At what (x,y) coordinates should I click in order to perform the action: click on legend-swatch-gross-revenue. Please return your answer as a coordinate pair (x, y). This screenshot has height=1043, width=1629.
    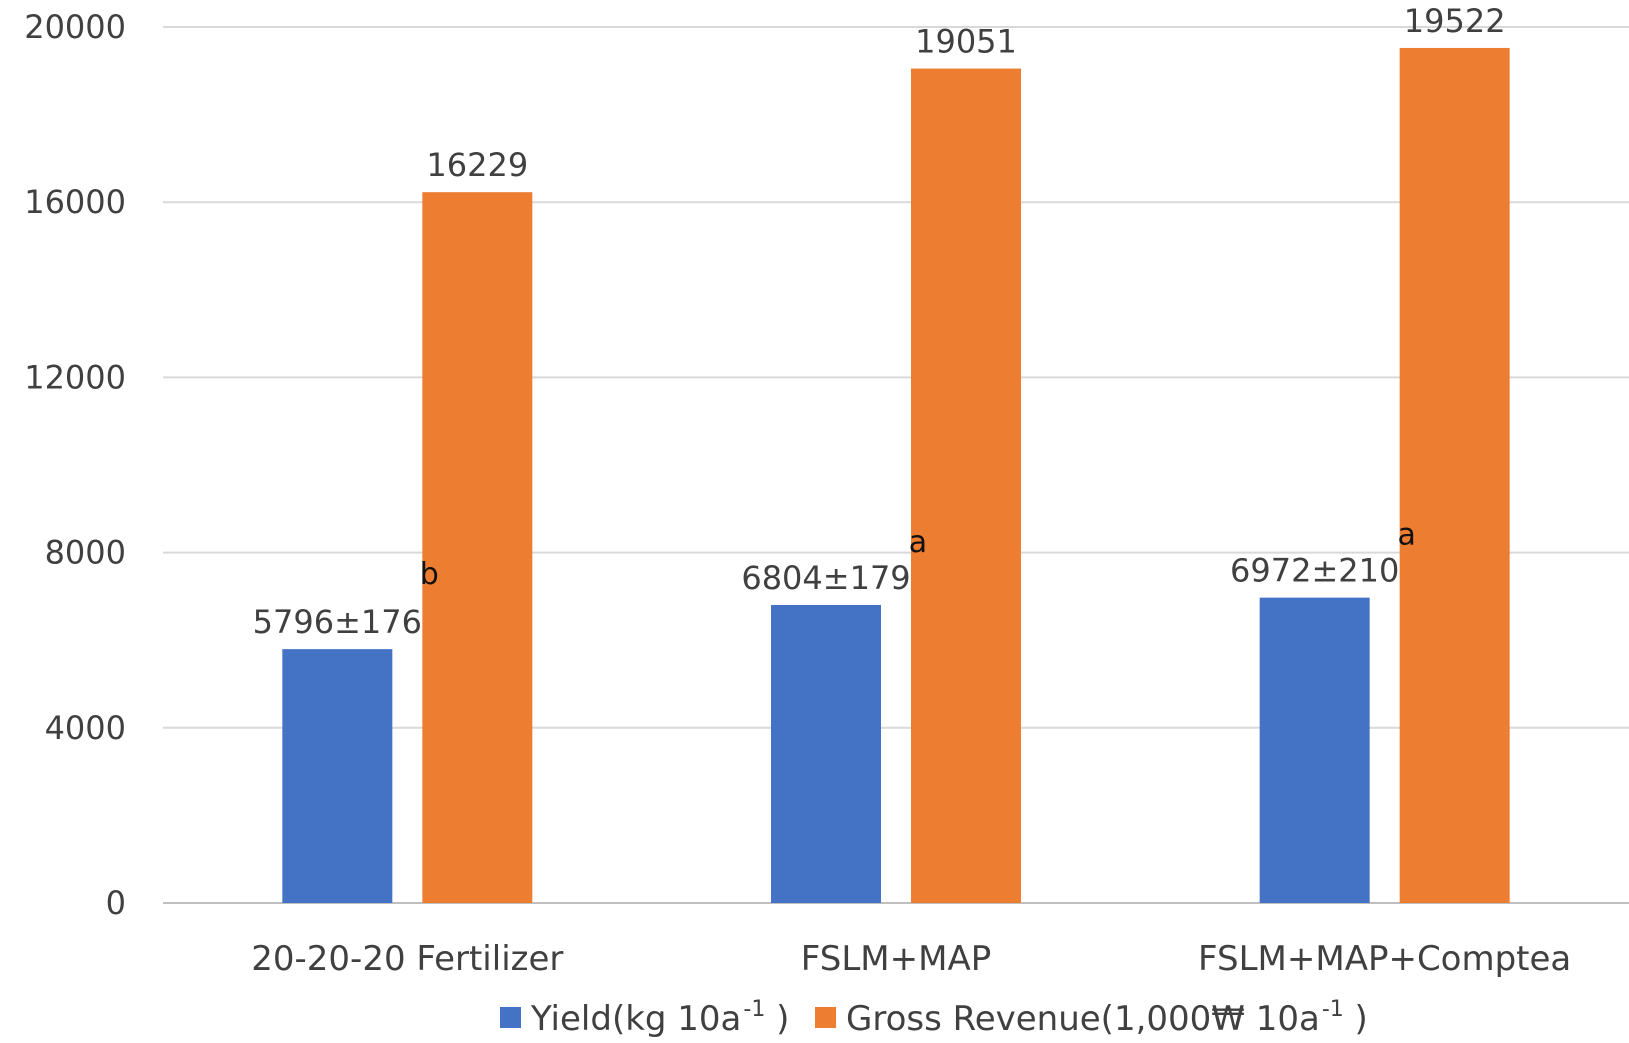
    Looking at the image, I should click on (825, 1017).